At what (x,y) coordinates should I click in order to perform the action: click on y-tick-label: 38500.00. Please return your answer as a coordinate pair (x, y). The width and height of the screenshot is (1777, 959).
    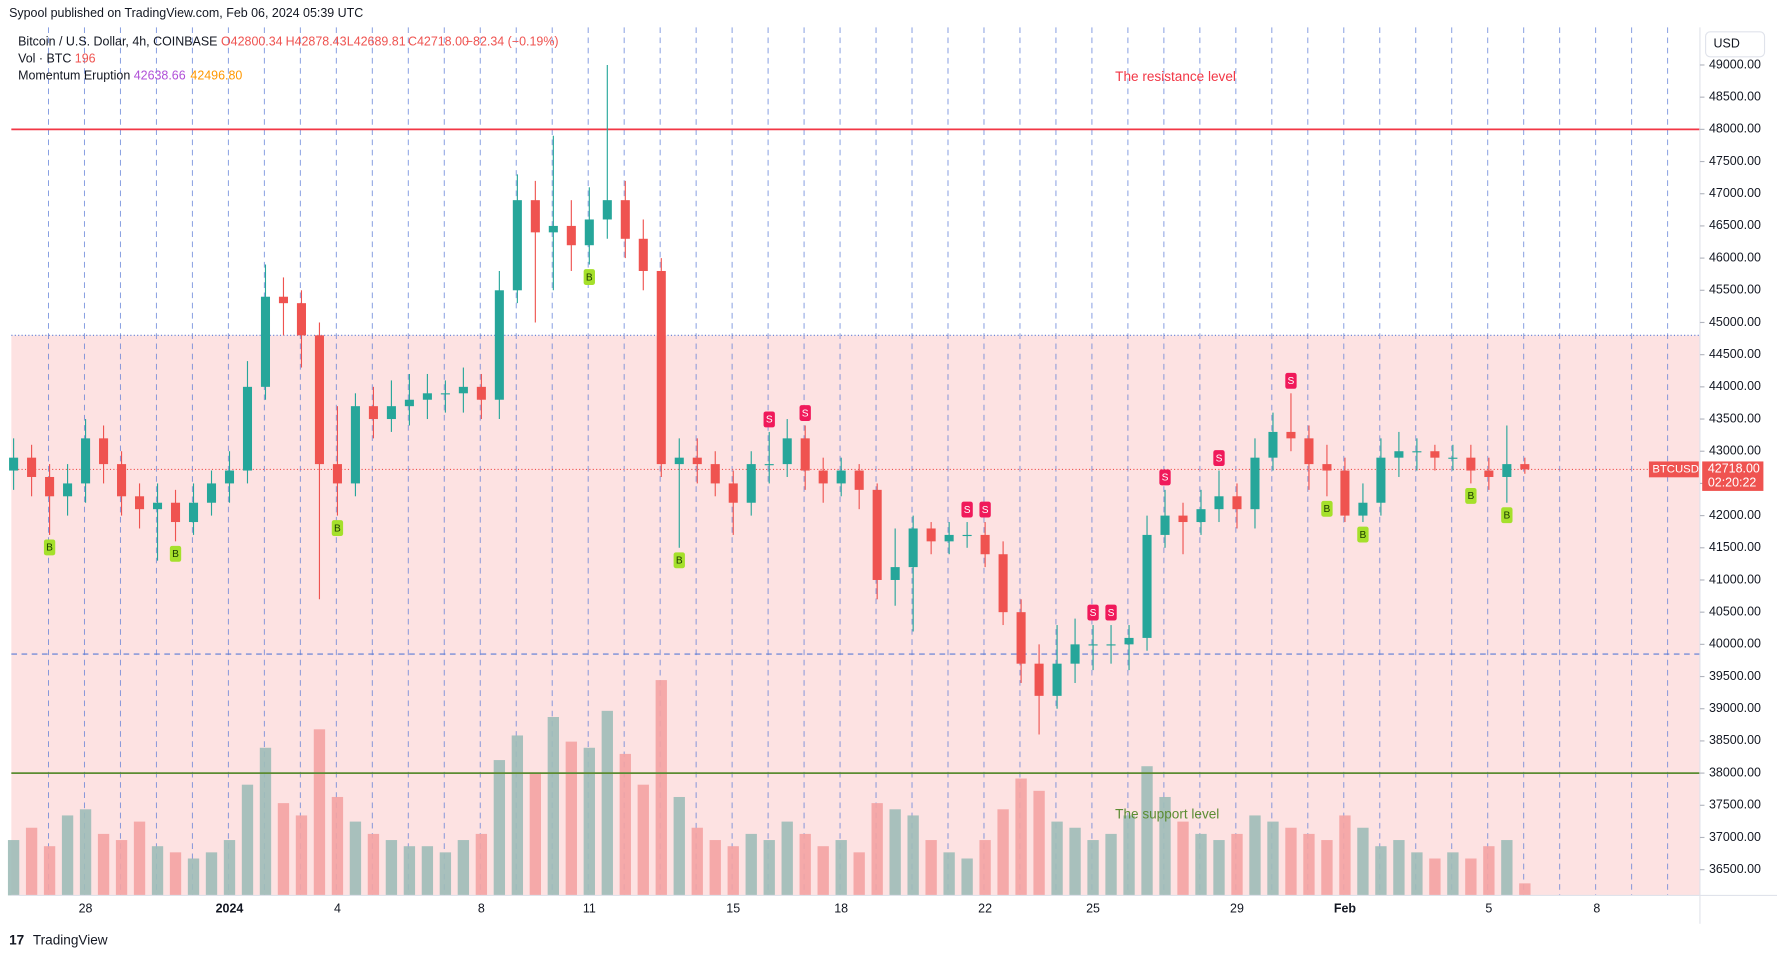
    Looking at the image, I should click on (1735, 740).